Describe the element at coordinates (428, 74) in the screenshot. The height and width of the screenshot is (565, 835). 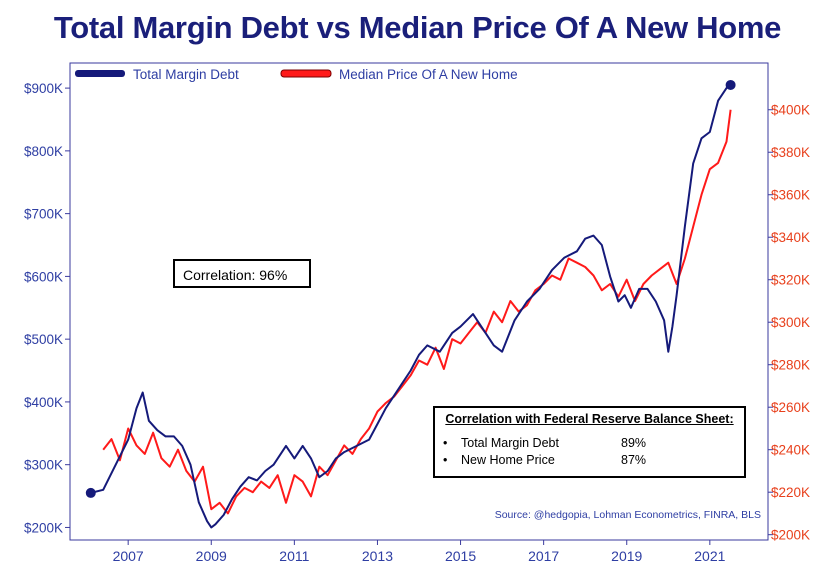
I see `legend-label-home-price: Median Price Of A New Home` at that location.